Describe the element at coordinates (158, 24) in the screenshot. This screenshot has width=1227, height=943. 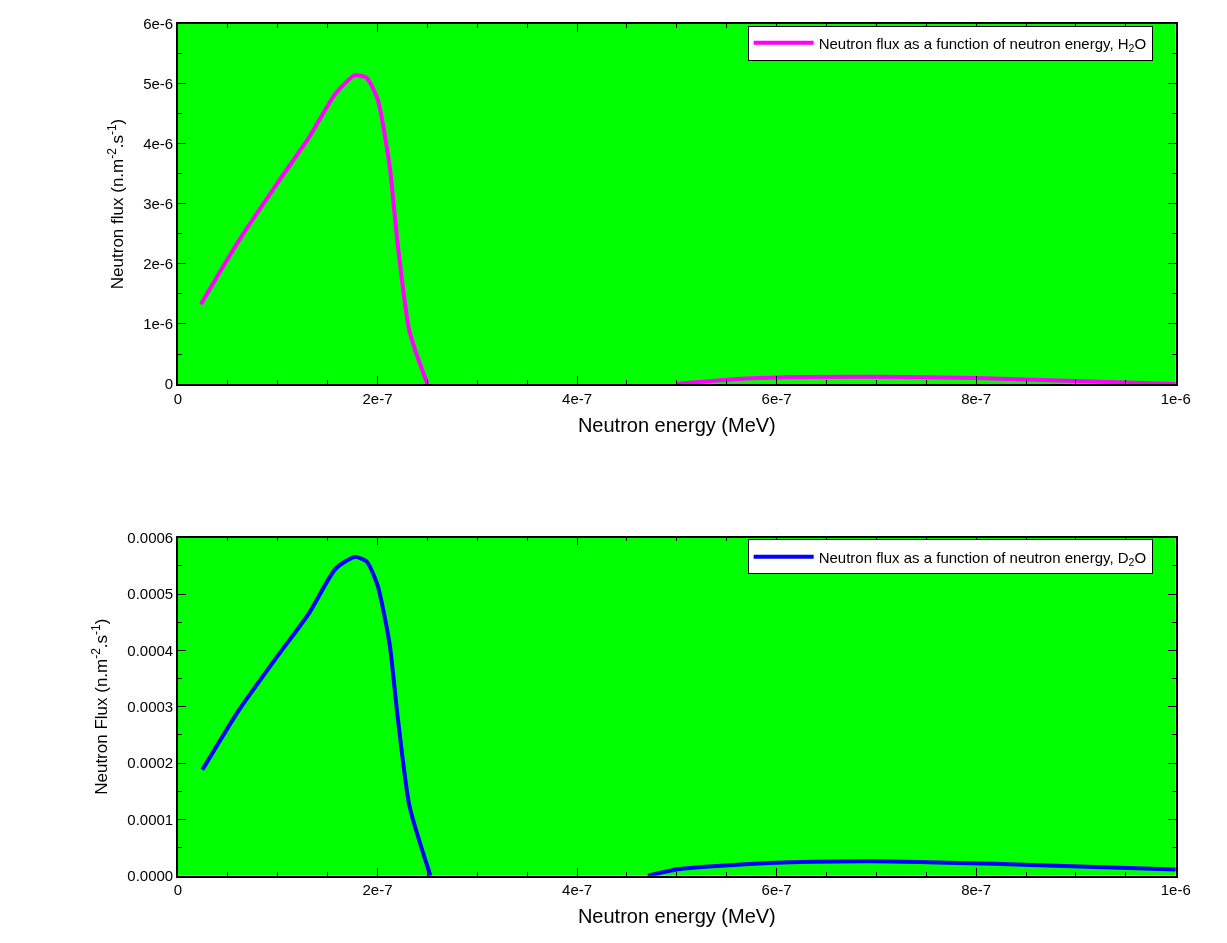
I see `y-tick-label: 6e-6` at that location.